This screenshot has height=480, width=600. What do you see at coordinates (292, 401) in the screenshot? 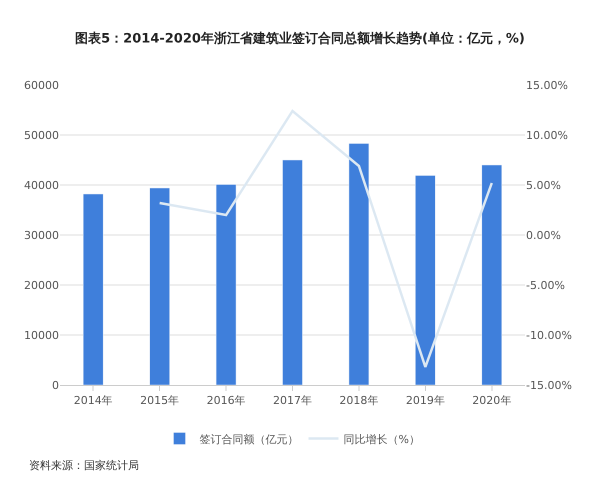
I see `x-tick-label: 2017年` at bounding box center [292, 401].